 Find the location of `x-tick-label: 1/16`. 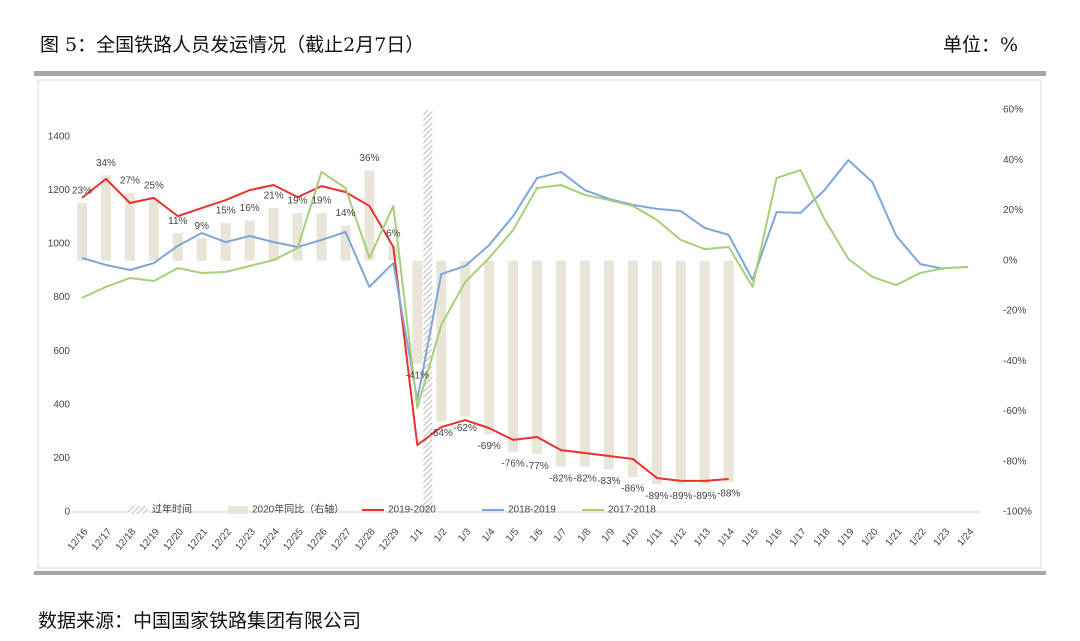

x-tick-label: 1/16 is located at coordinates (774, 537).